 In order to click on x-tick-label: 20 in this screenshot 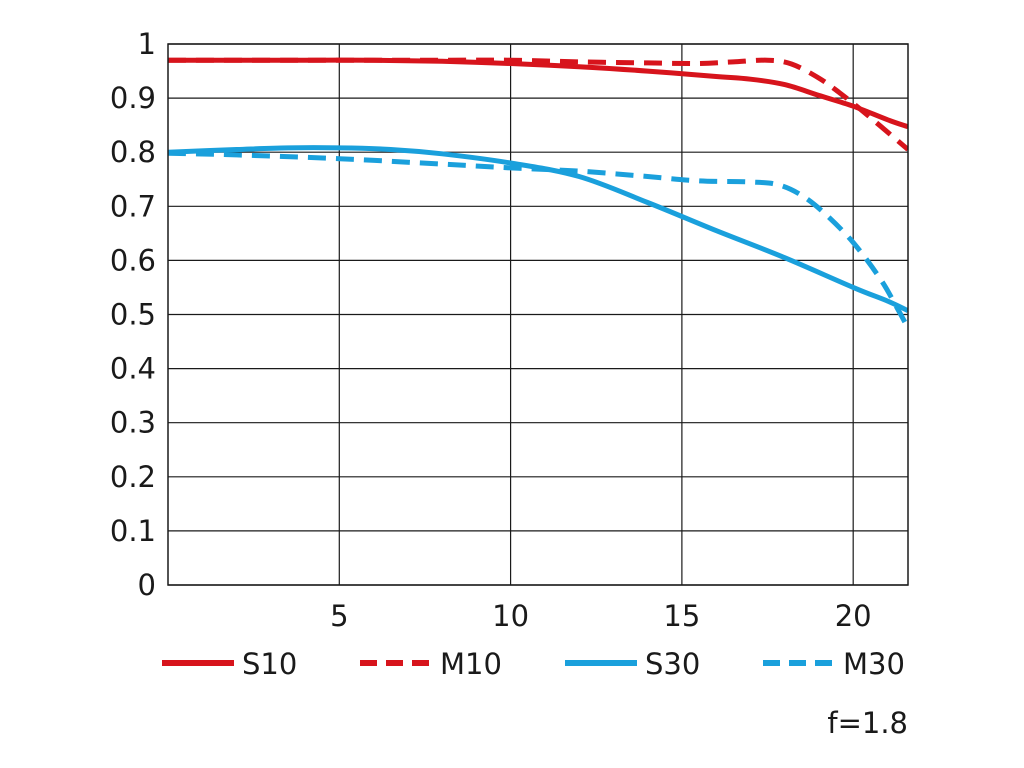, I will do `click(853, 616)`.